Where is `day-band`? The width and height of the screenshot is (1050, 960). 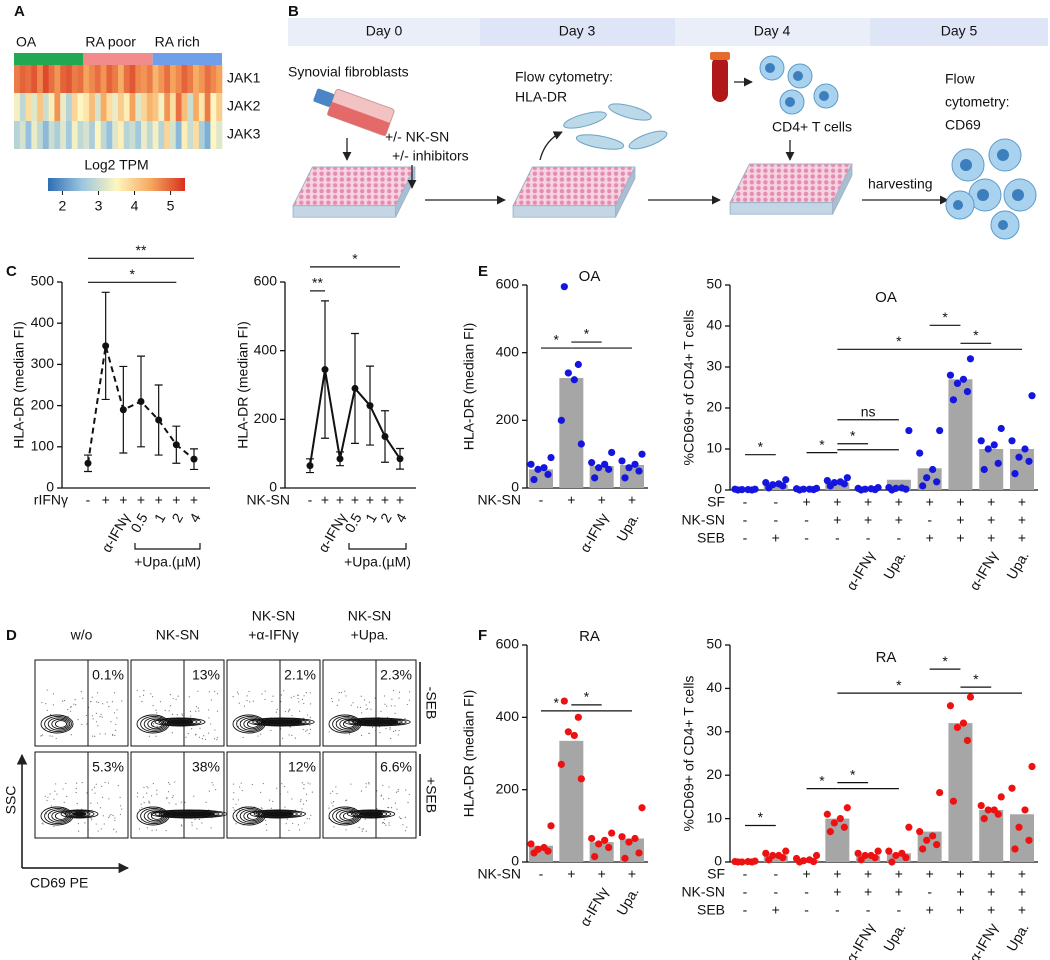
day-band is located at coordinates (959, 32).